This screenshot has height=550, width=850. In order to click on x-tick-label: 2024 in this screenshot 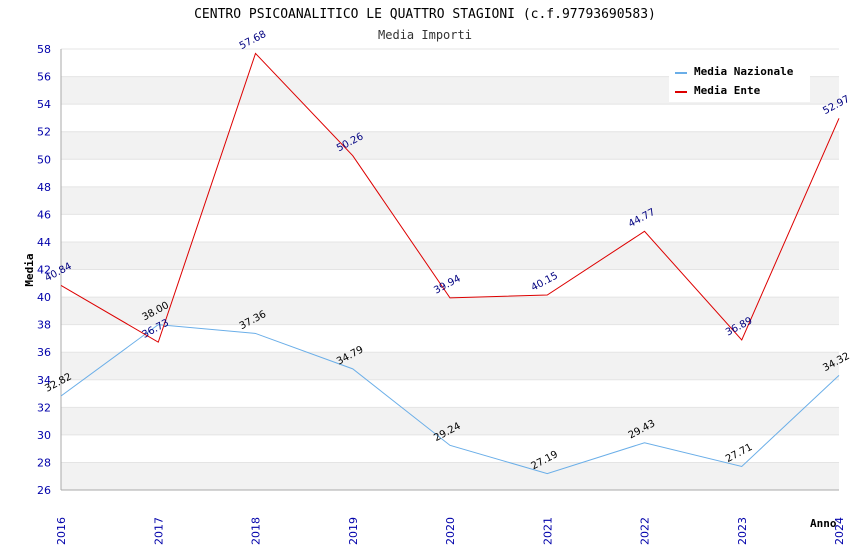, I will do `click(839, 531)`.